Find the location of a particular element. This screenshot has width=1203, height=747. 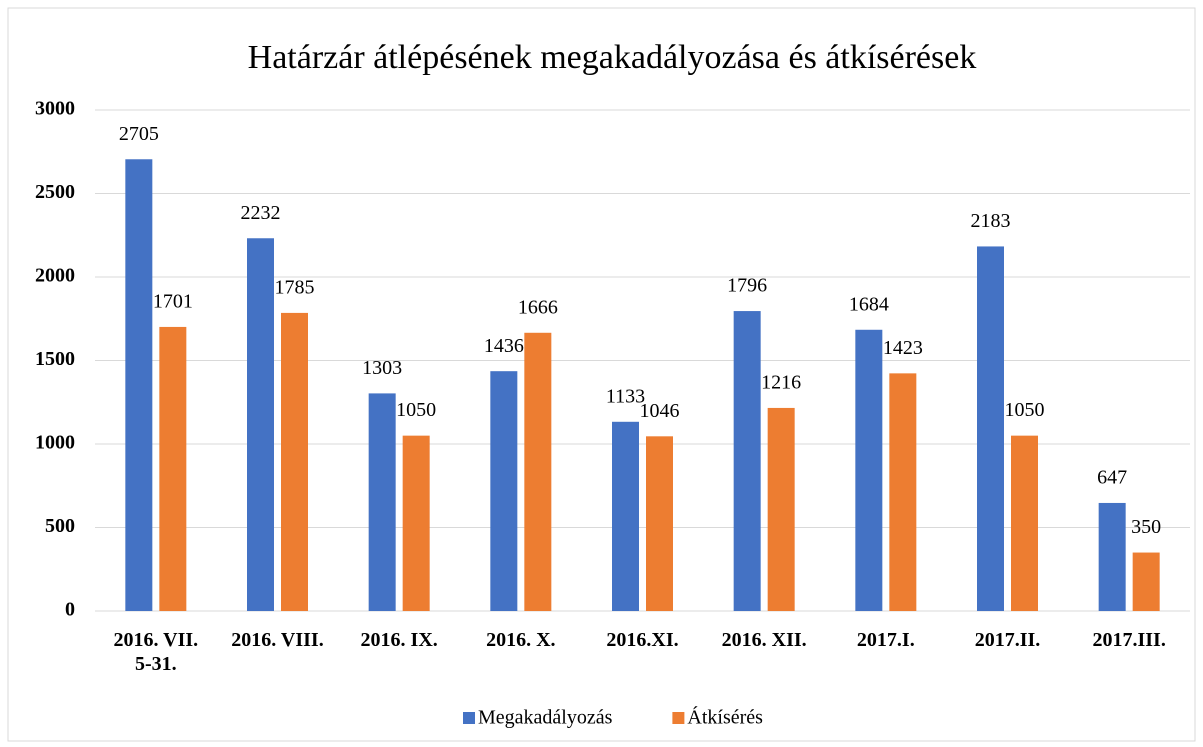

x-tick-label: 2016.XI. is located at coordinates (642, 640).